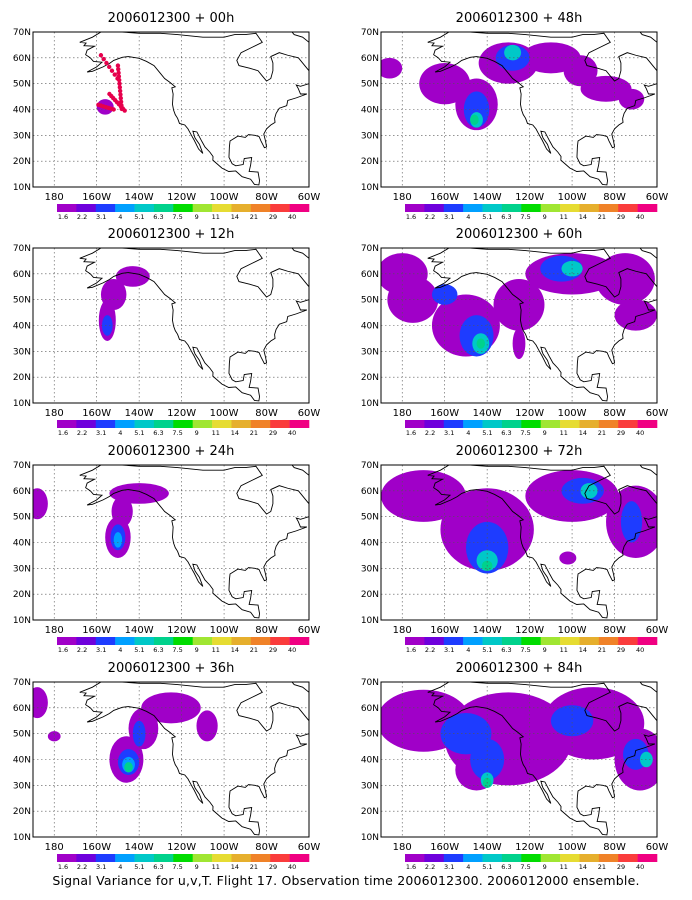 Image resolution: width=692 pixels, height=900 pixels. What do you see at coordinates (525, 650) in the screenshot?
I see `colorbar-label: 7.5` at bounding box center [525, 650].